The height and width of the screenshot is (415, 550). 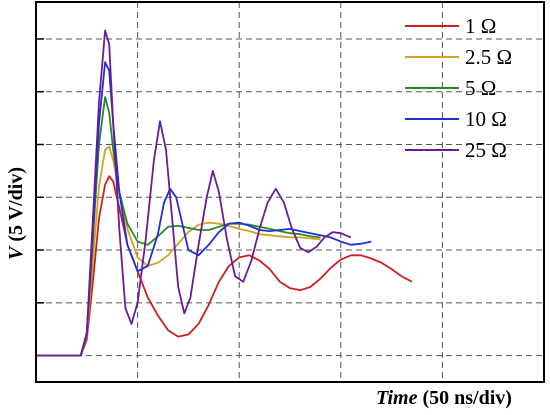 I want to click on x-axis-label: Time (50 ns/div), so click(x=444, y=398).